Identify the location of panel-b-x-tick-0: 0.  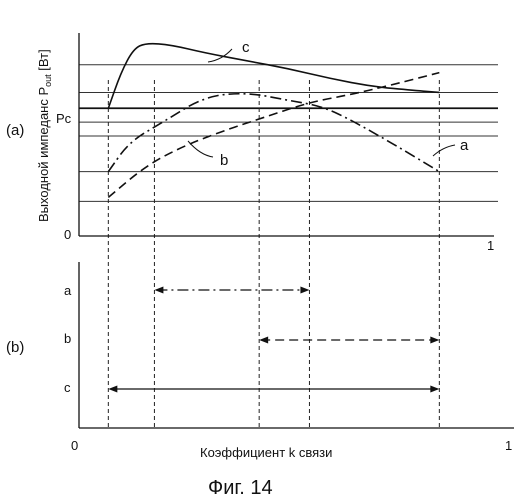
(74, 445).